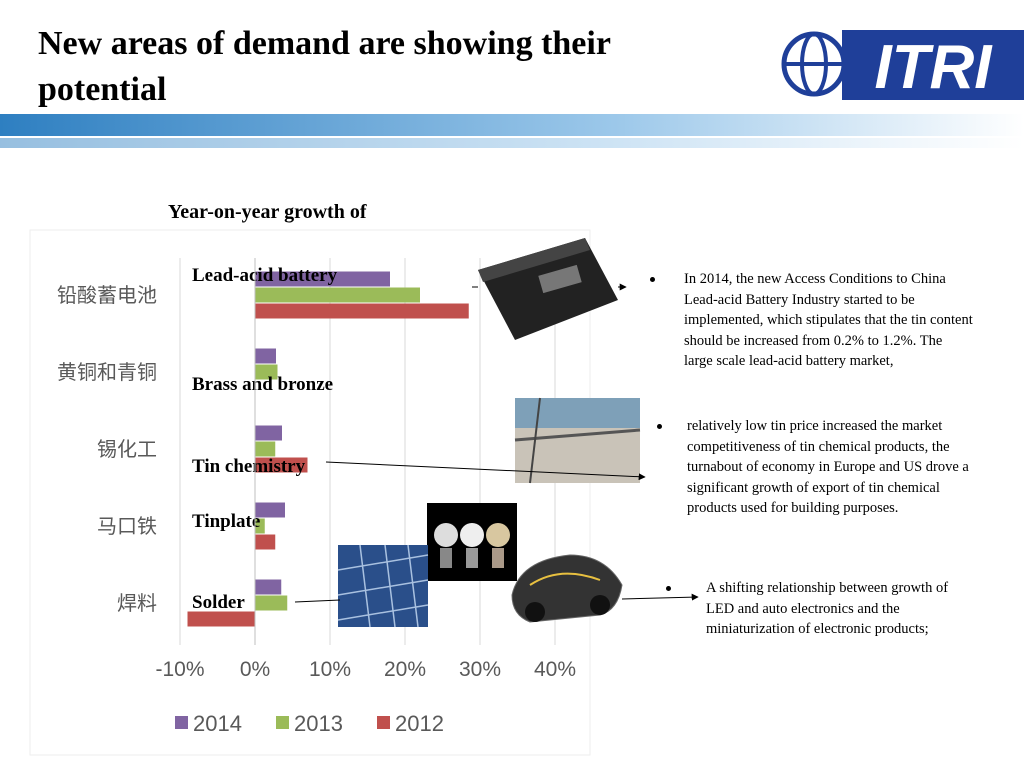 The image size is (1024, 768). What do you see at coordinates (127, 449) in the screenshot?
I see `y-tick-label: 锡化工` at bounding box center [127, 449].